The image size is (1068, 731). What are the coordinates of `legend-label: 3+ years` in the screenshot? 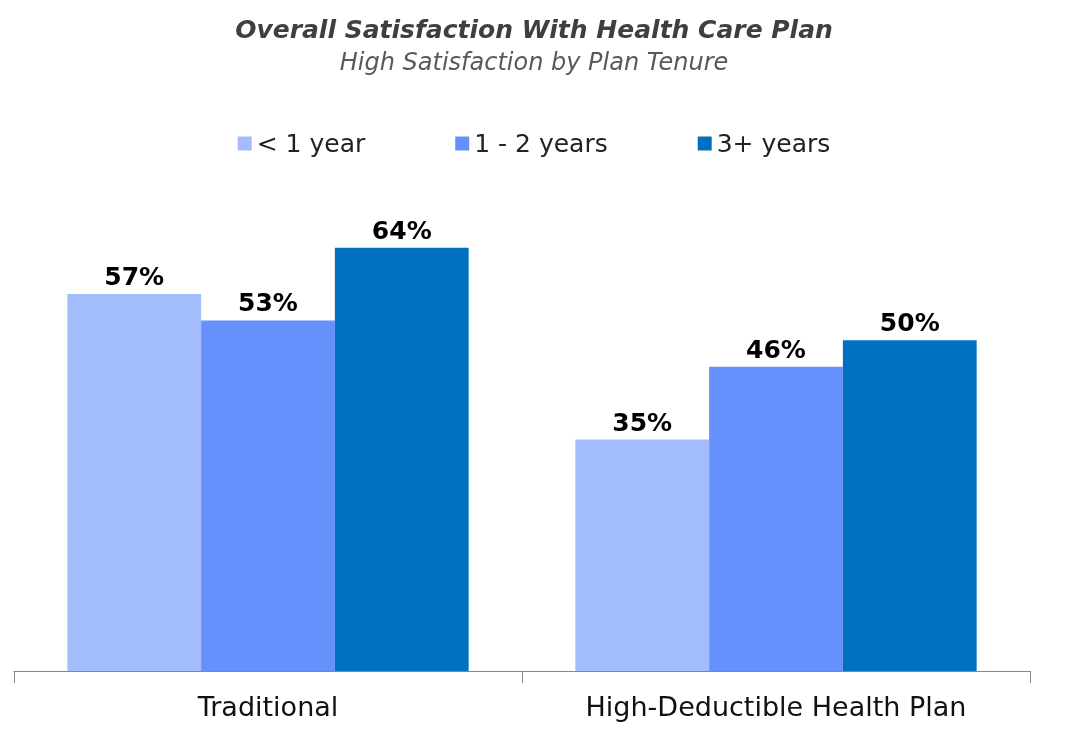 It's located at (773, 143).